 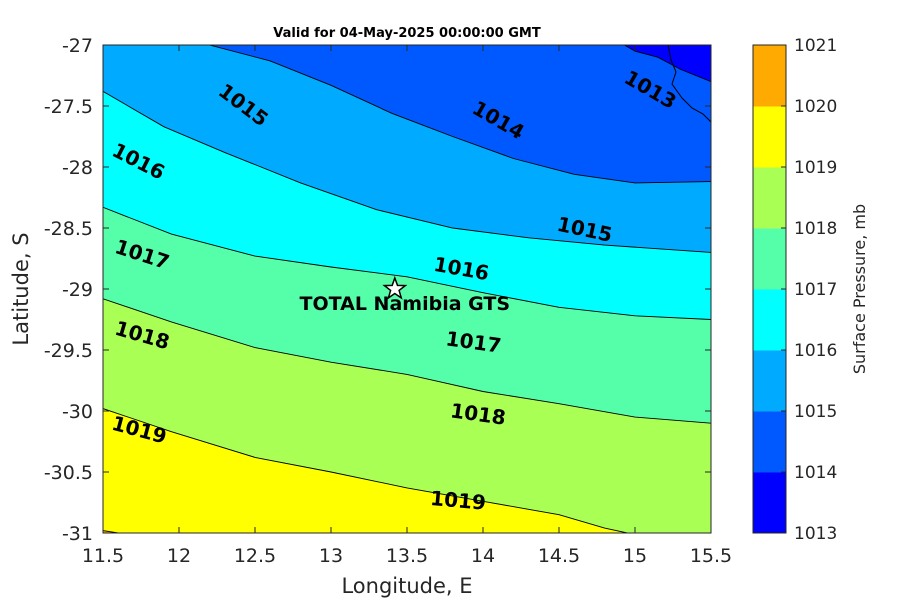 I want to click on coastline, so click(x=689, y=84).